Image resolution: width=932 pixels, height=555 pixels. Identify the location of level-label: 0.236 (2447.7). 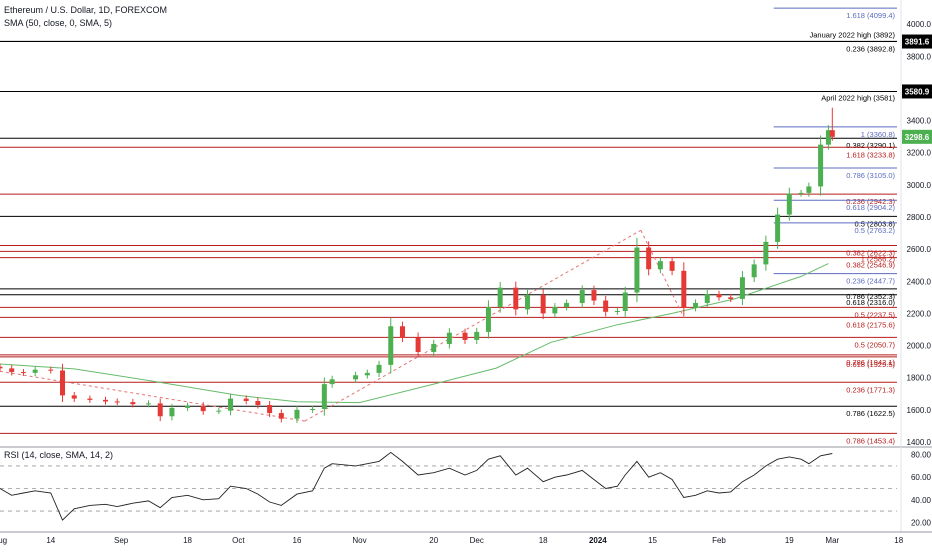
(870, 281).